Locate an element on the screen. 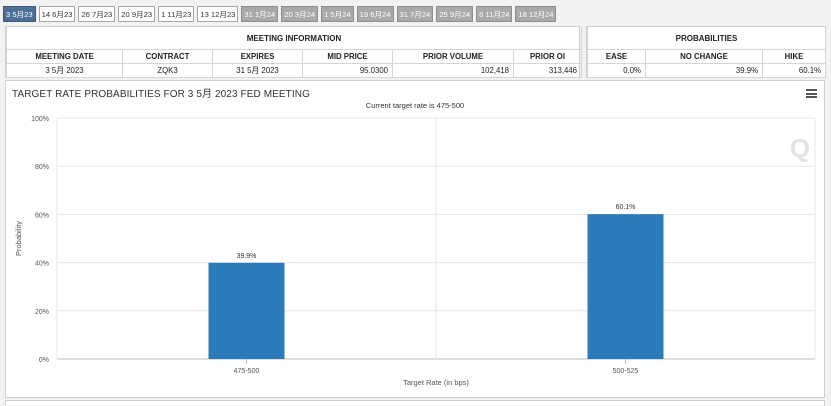 The height and width of the screenshot is (406, 831). tab-meeting-12: 6 11月24 is located at coordinates (494, 14).